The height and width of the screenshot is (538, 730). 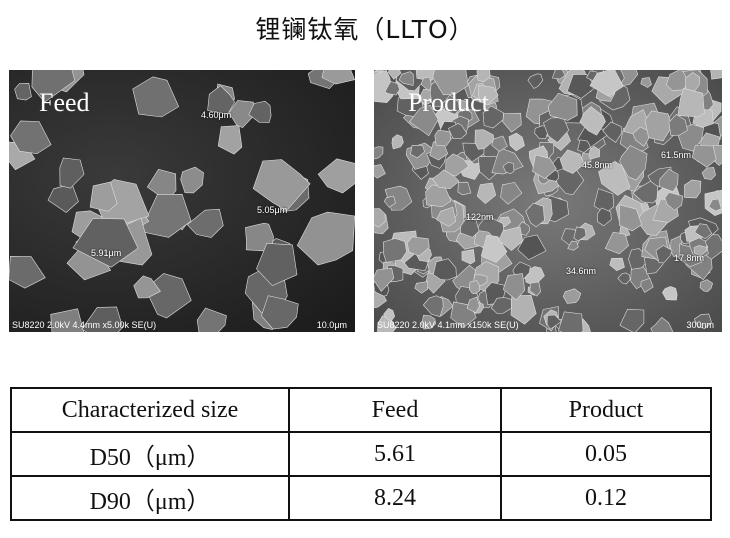 What do you see at coordinates (581, 271) in the screenshot?
I see `measurement: 34.6nm` at bounding box center [581, 271].